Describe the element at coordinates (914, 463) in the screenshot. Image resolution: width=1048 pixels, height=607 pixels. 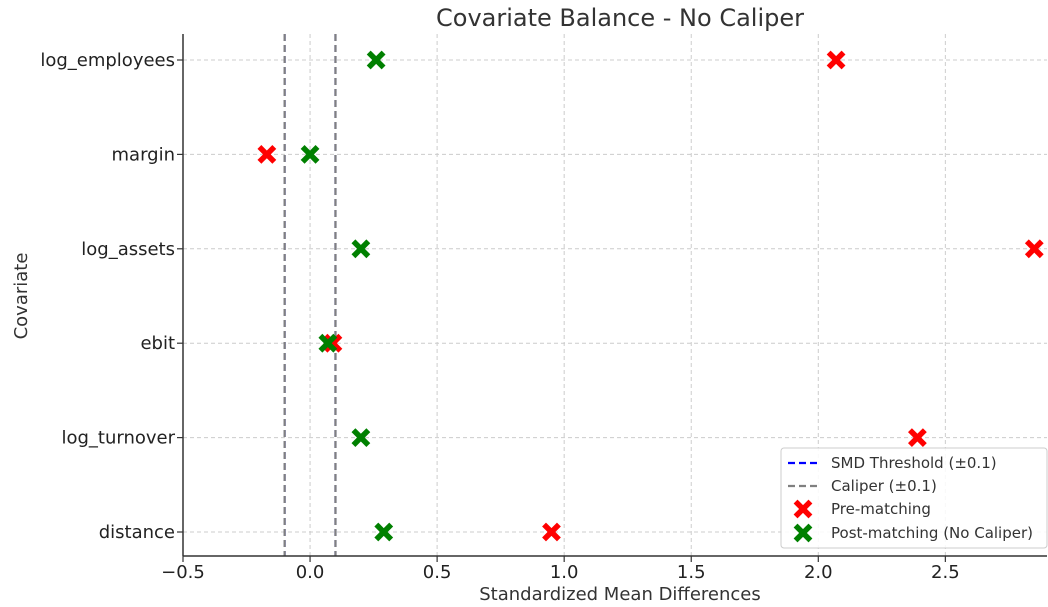
I see `legend-label-smd-threshold: SMD Threshold (±0.1)` at that location.